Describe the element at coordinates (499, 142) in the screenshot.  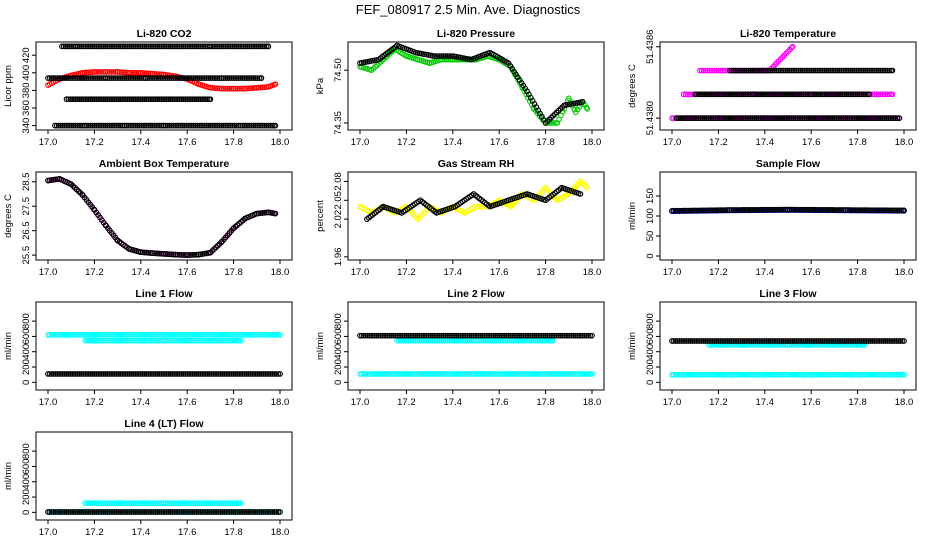
I see `x-tick-label: 17.6` at that location.